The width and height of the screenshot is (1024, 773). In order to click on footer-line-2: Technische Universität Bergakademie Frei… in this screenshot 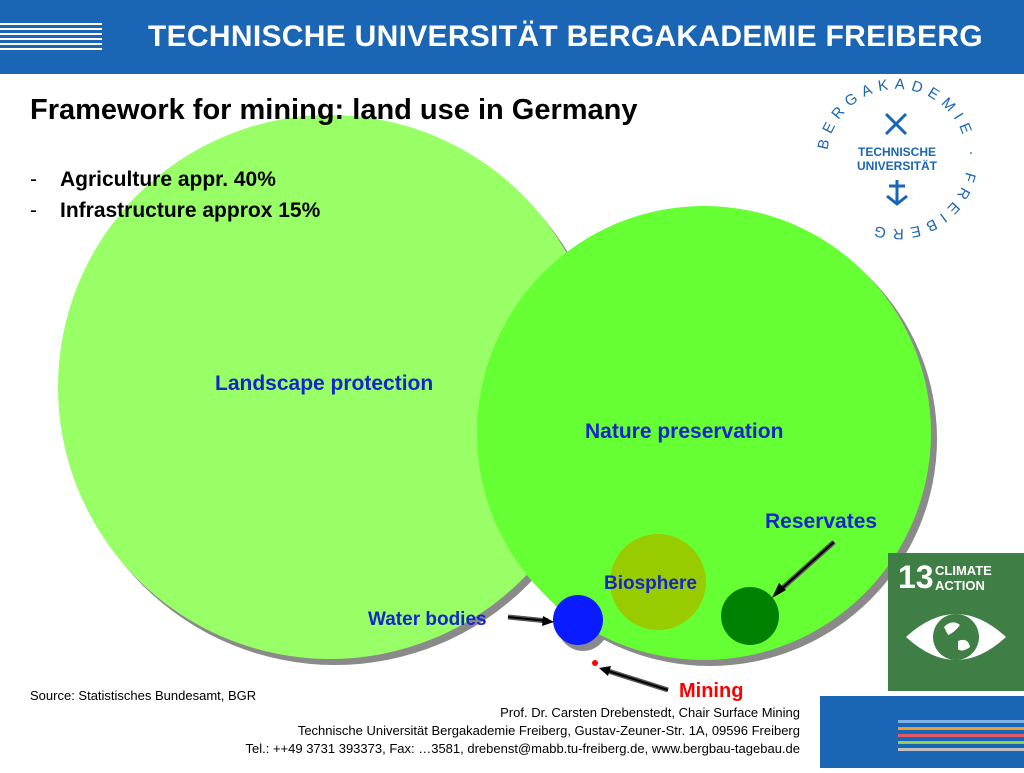, I will do `click(548, 730)`.